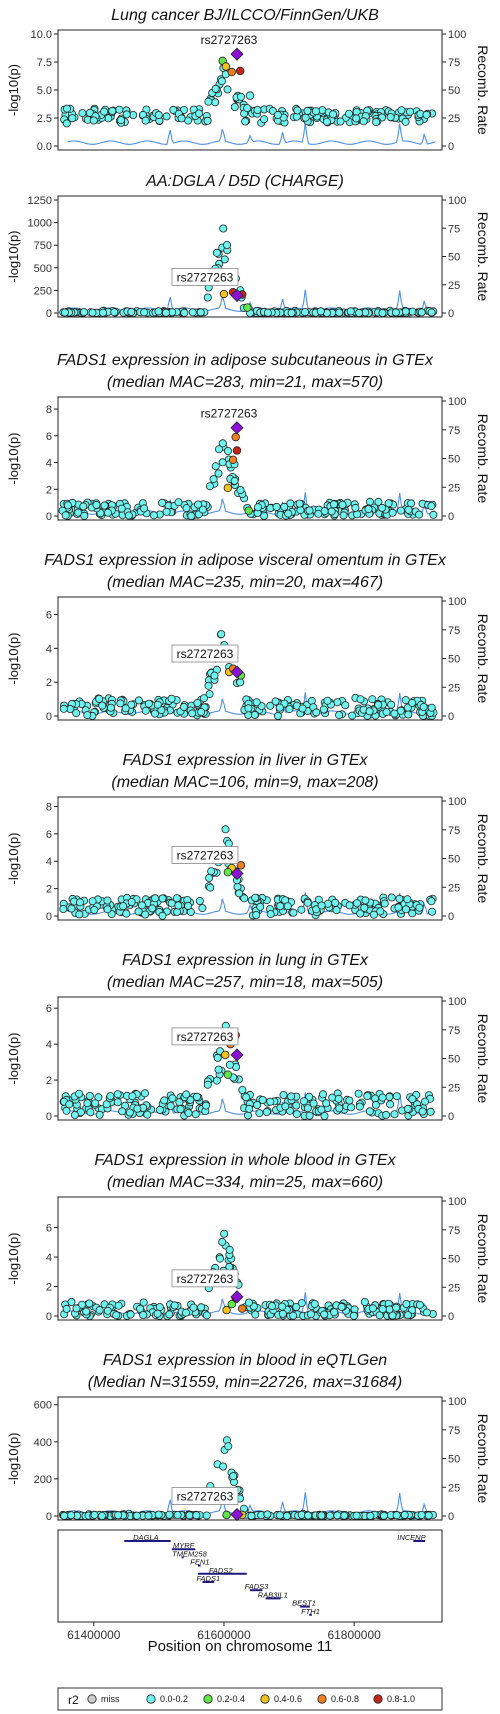 The height and width of the screenshot is (1714, 500). Describe the element at coordinates (174, 1699) in the screenshot. I see `legend-item-label: 0.0-0.2` at that location.